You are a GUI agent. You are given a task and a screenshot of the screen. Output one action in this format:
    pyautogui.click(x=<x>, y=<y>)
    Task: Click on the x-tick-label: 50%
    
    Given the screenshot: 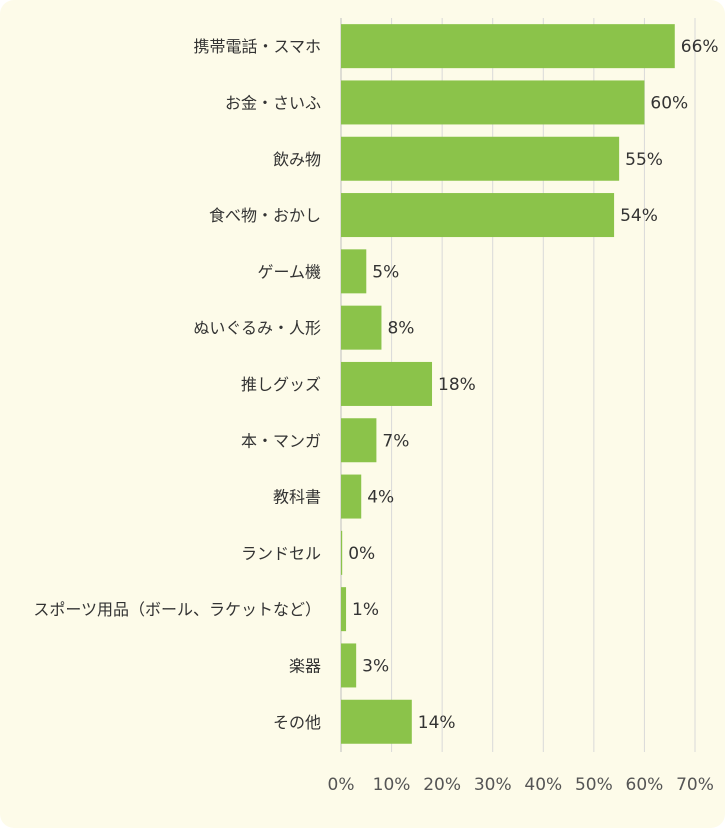 What is the action you would take?
    pyautogui.click(x=594, y=785)
    